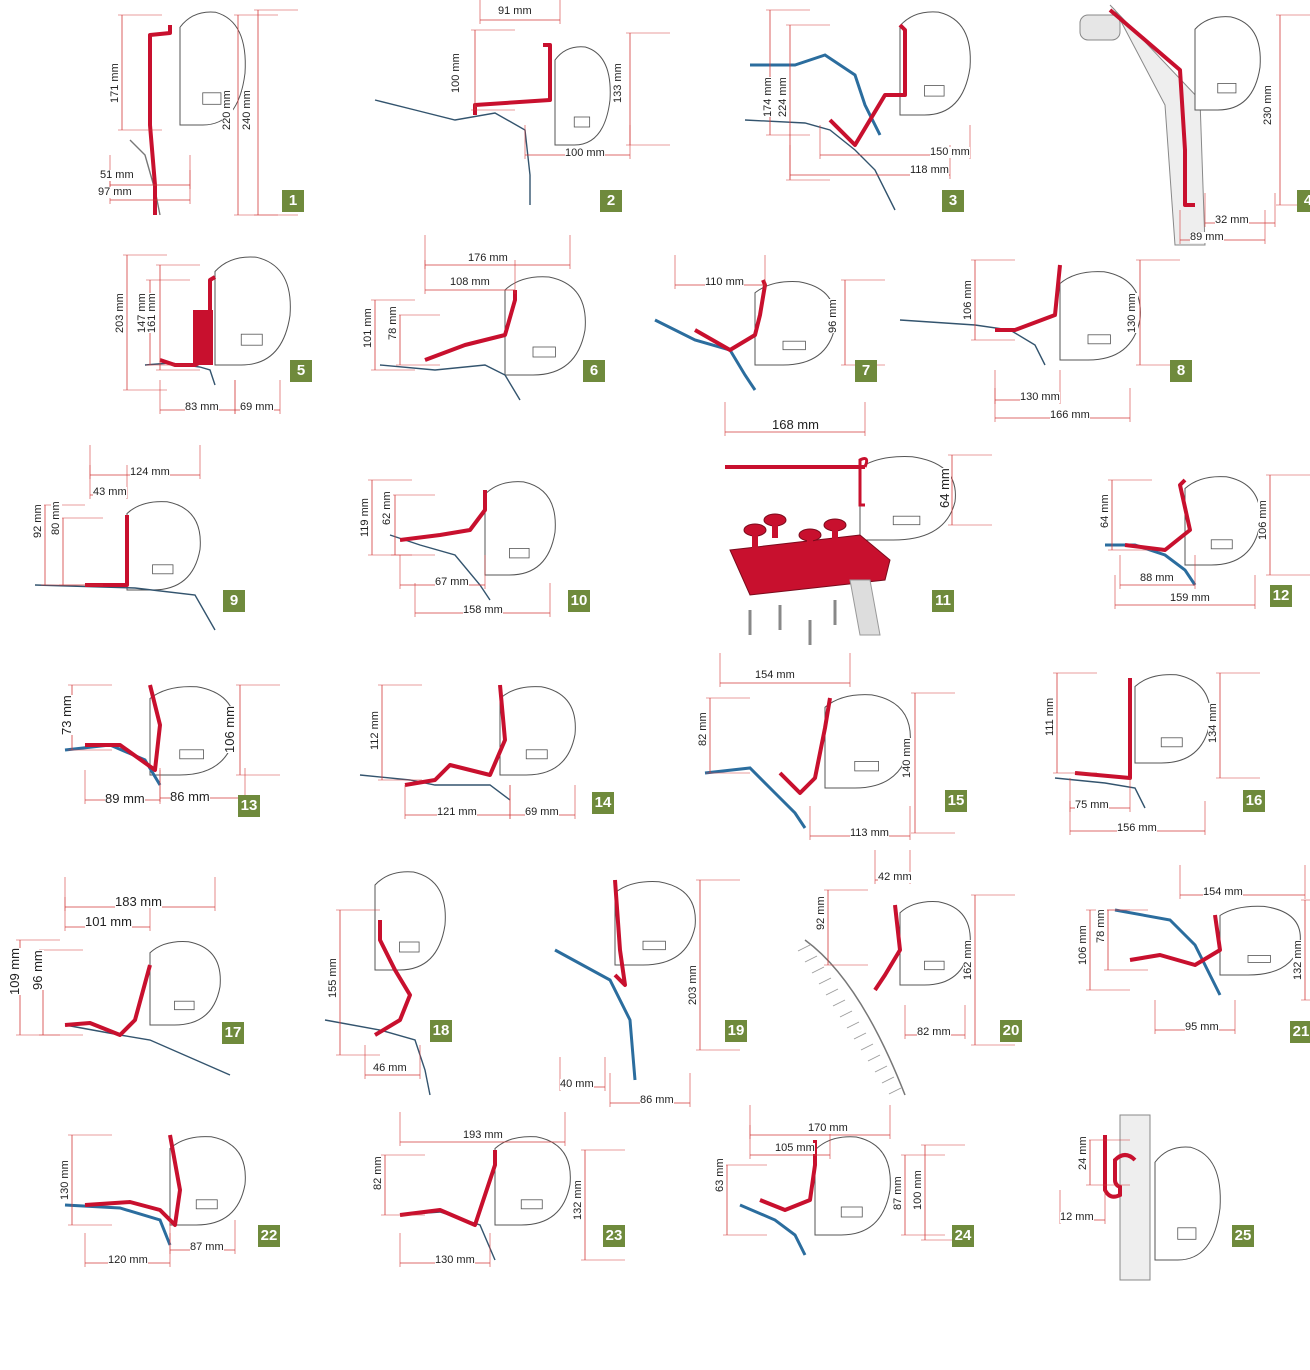 Image resolution: width=1310 pixels, height=1370 pixels. I want to click on dimension-label: 12 mm, so click(1077, 1217).